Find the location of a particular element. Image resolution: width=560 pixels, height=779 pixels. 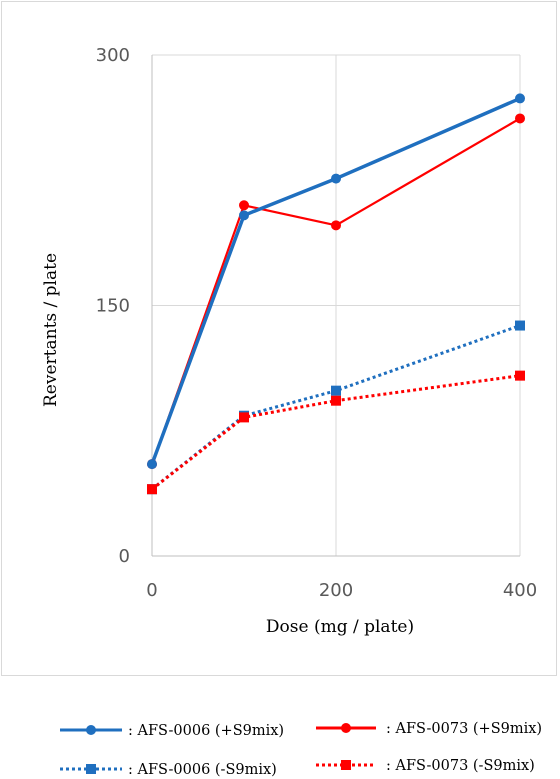

y-tick-label: 300 is located at coordinates (113, 55).